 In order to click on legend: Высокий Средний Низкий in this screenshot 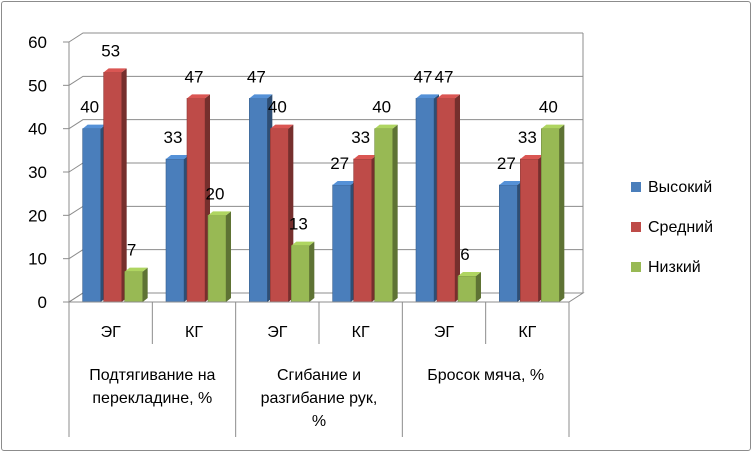, I will do `click(672, 227)`.